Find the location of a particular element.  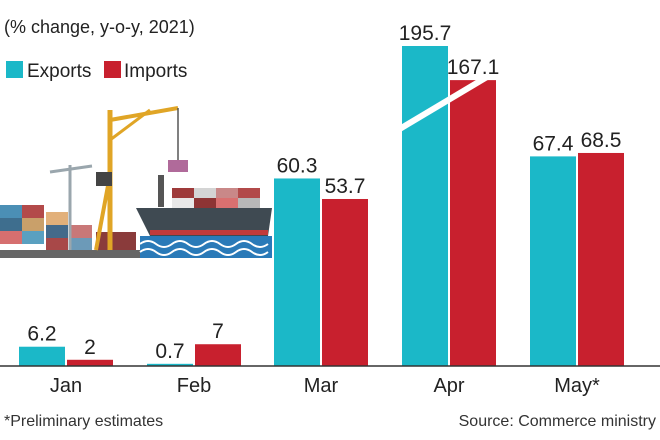

category-labels-layer: Jan Feb Mar Apr May* is located at coordinates (325, 386).